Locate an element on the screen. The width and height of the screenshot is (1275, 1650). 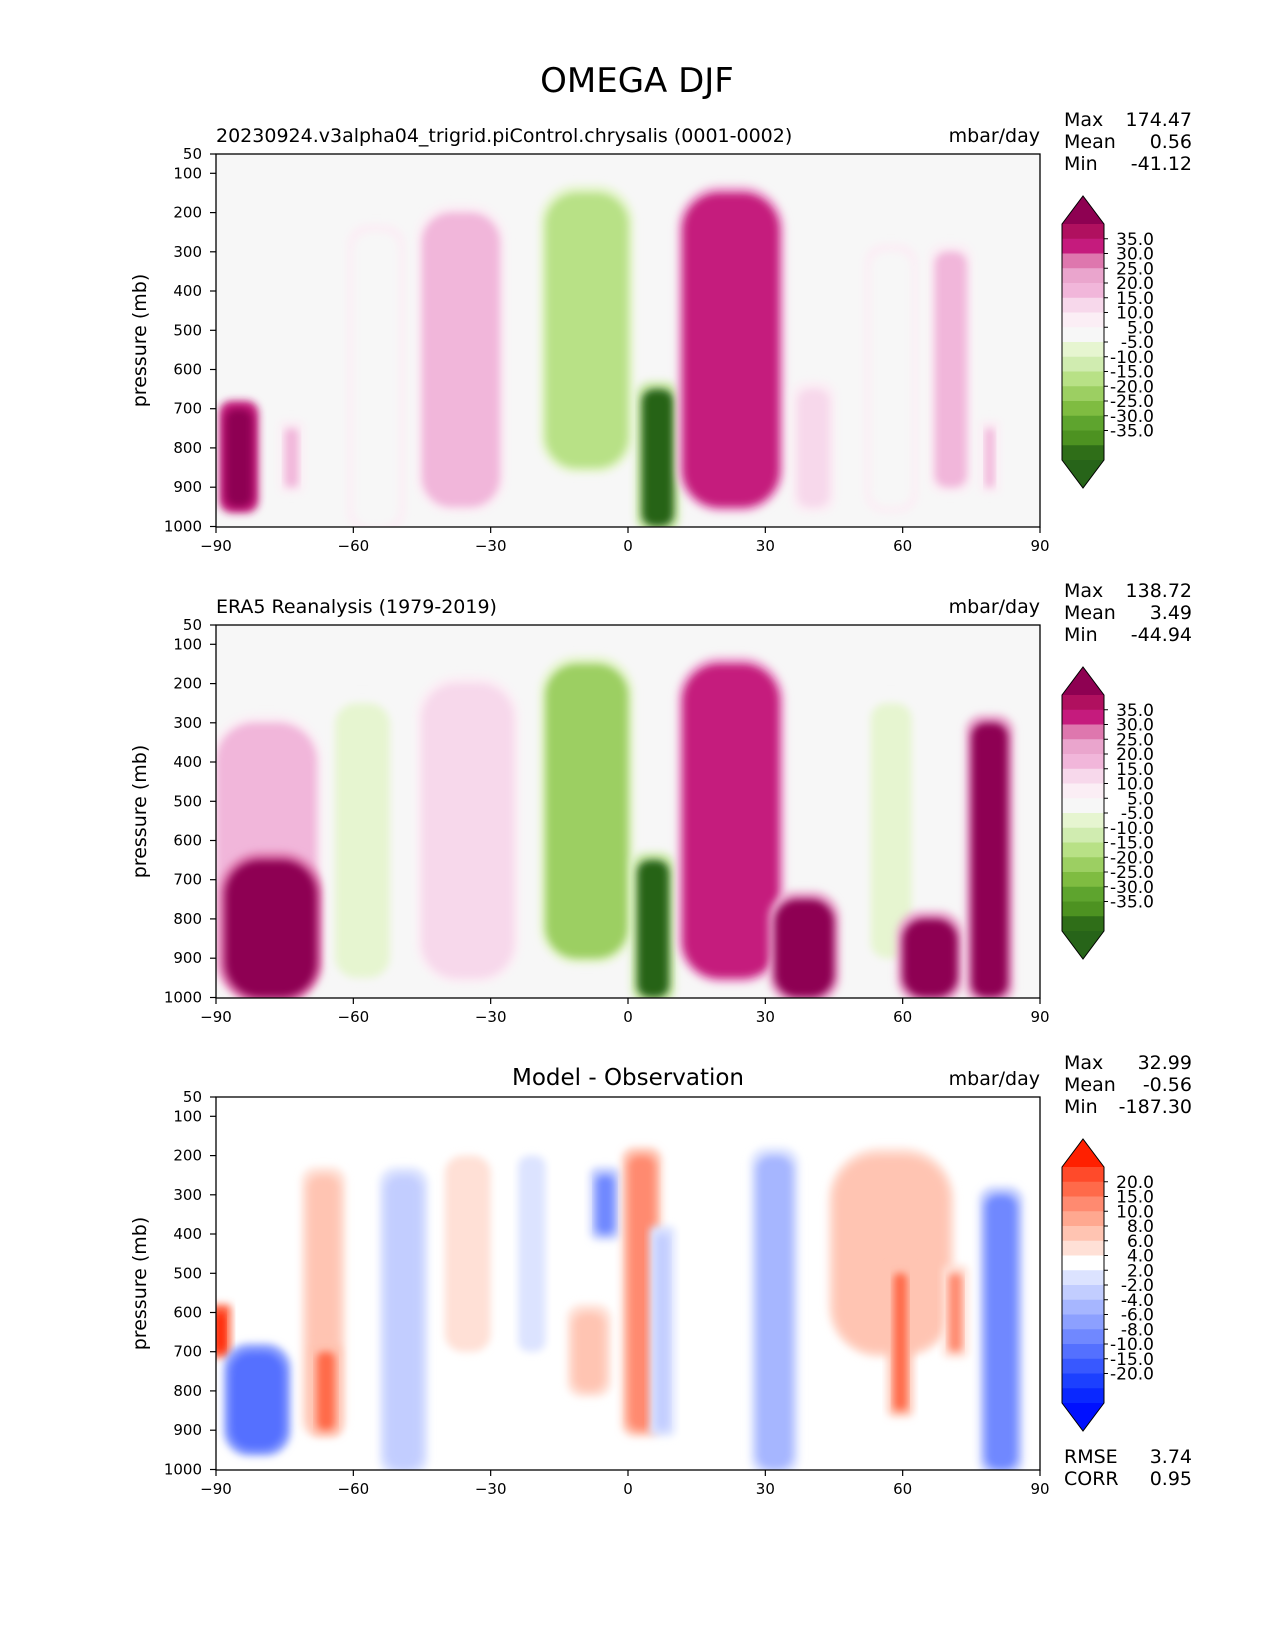
colorbar-label: 5.0 is located at coordinates (1140, 799).